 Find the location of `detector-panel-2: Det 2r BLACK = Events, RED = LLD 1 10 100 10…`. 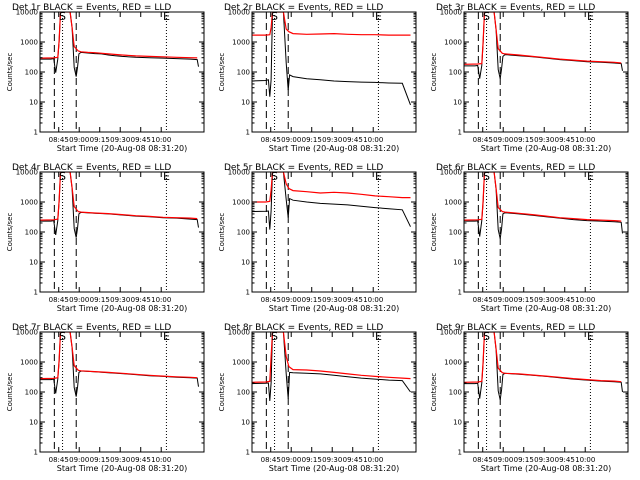

detector-panel-2: Det 2r BLACK = Events, RED = LLD 1 10 100 10… is located at coordinates (317, 78).